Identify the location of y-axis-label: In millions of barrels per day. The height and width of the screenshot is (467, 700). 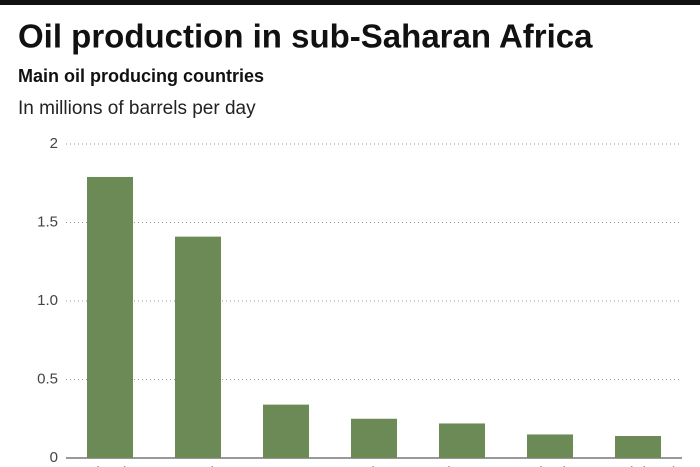
(137, 108).